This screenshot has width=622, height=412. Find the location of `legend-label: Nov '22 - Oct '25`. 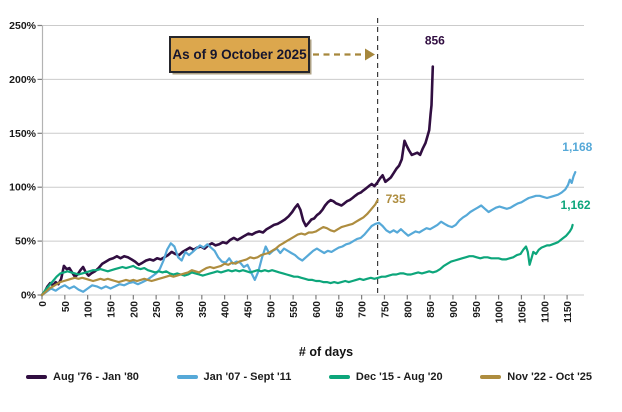

legend-label: Nov '22 - Oct '25 is located at coordinates (549, 377).